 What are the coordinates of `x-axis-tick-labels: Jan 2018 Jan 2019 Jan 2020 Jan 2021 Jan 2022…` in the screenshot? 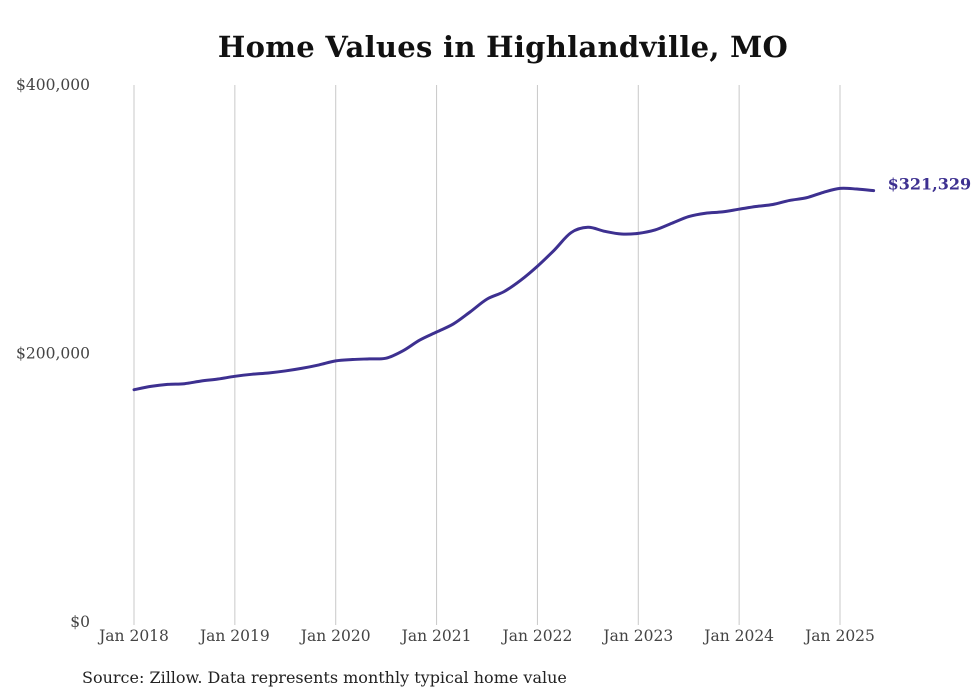 It's located at (486, 636).